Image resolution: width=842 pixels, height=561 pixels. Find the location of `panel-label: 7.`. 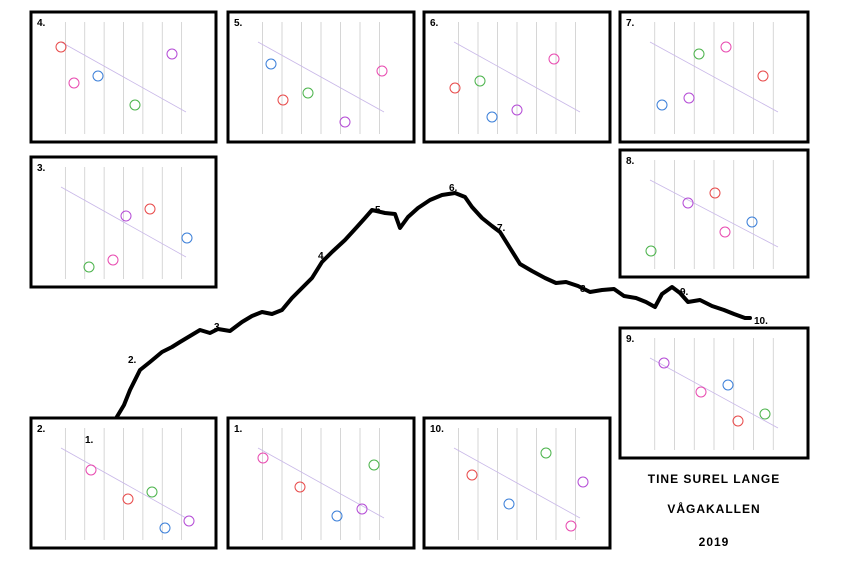

panel-label: 7. is located at coordinates (630, 23).